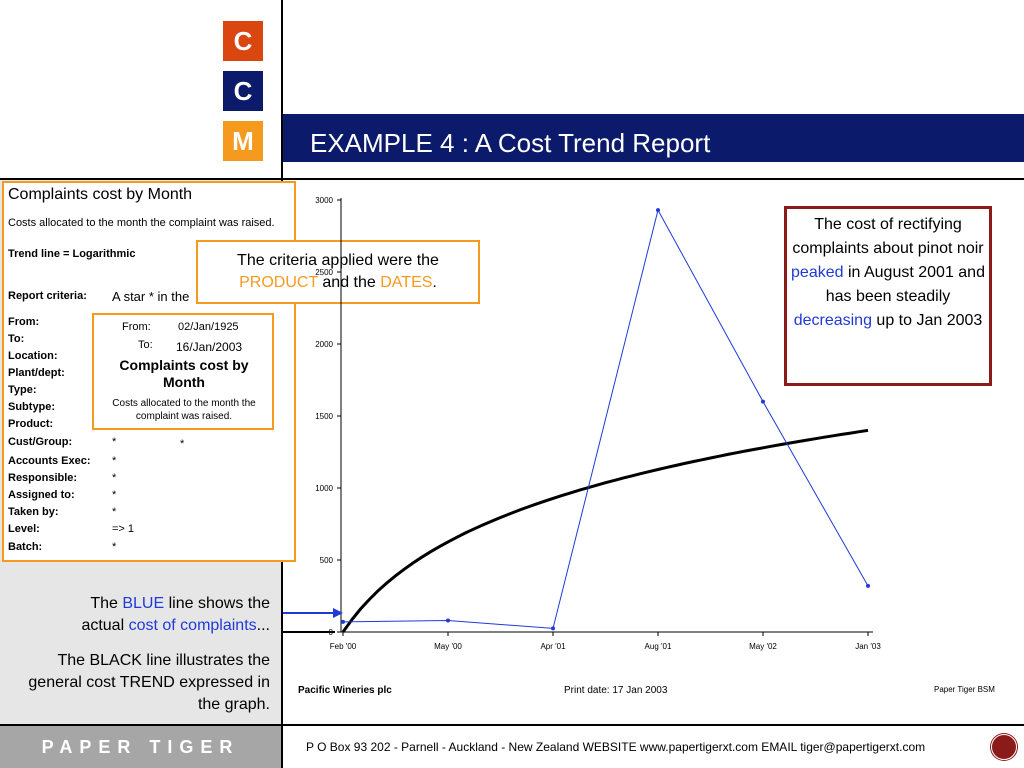  I want to click on trend-line-label: Trend line = Logarithmic, so click(72, 254).